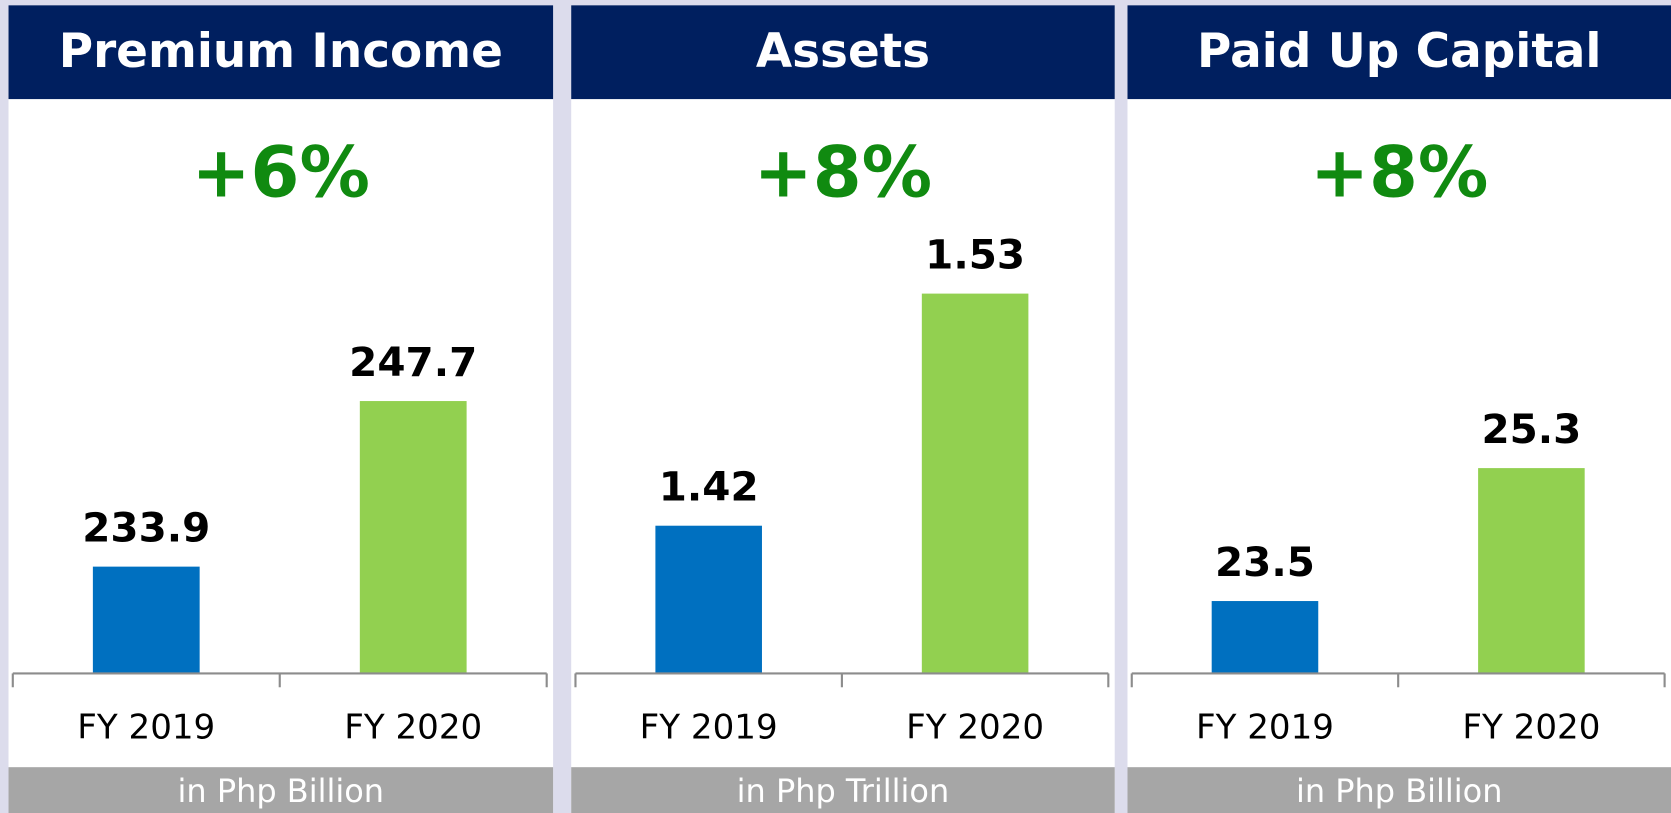 The image size is (1671, 813). I want to click on panel-title: Paid Up Capital, so click(1399, 51).